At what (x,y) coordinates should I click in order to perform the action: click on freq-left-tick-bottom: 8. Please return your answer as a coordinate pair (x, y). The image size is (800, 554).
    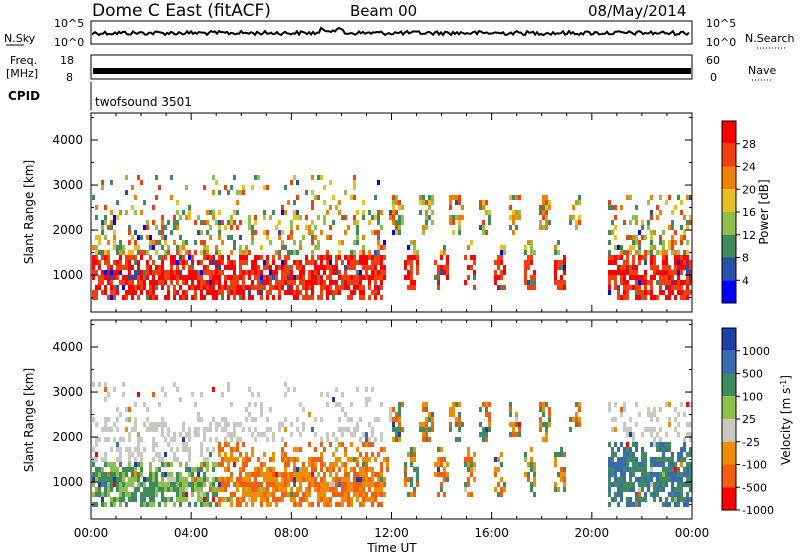
    Looking at the image, I should click on (69, 77).